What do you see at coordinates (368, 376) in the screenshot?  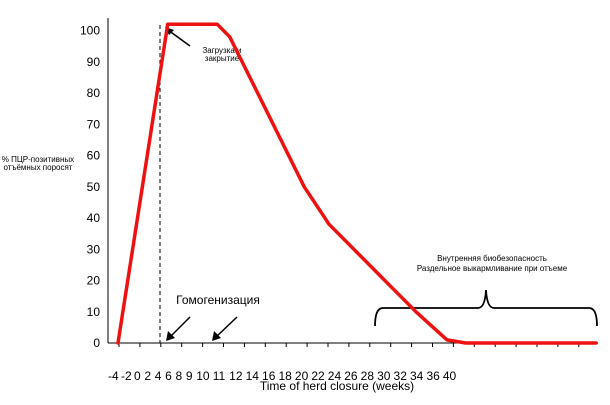 I see `x-tick-label: 28` at bounding box center [368, 376].